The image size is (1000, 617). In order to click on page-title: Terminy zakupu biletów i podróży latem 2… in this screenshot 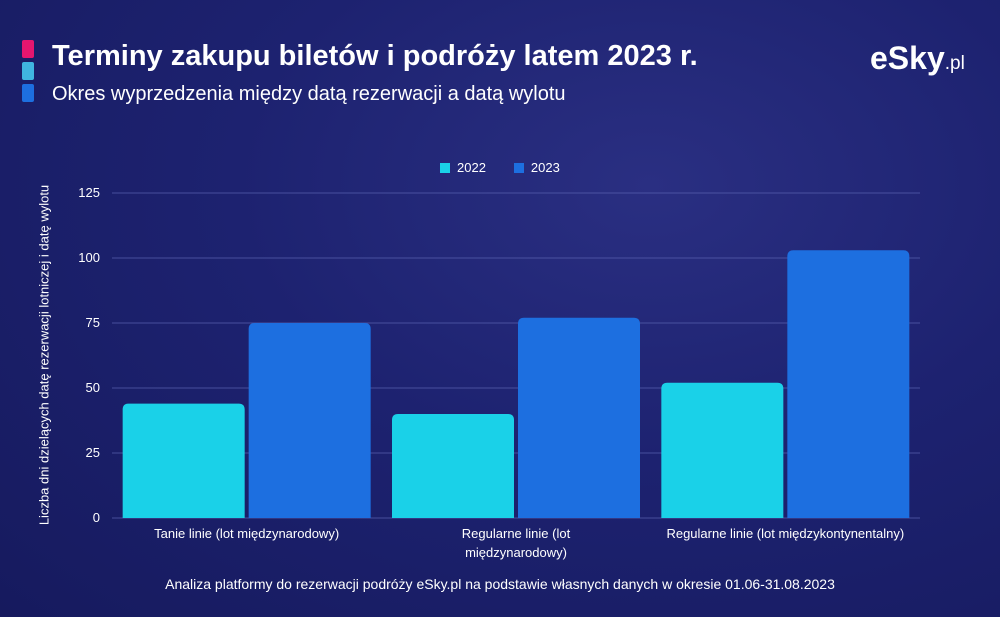, I will do `click(375, 56)`.